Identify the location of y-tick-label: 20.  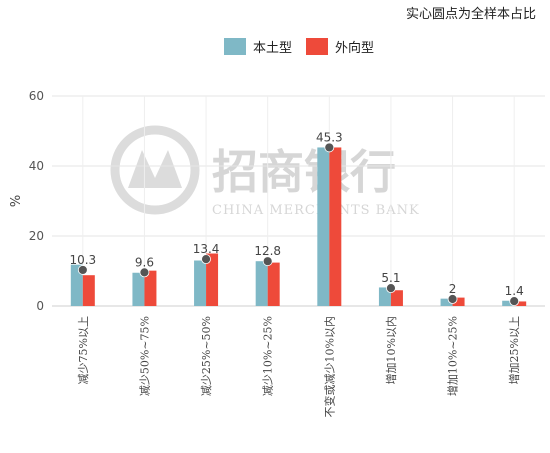
(36, 236).